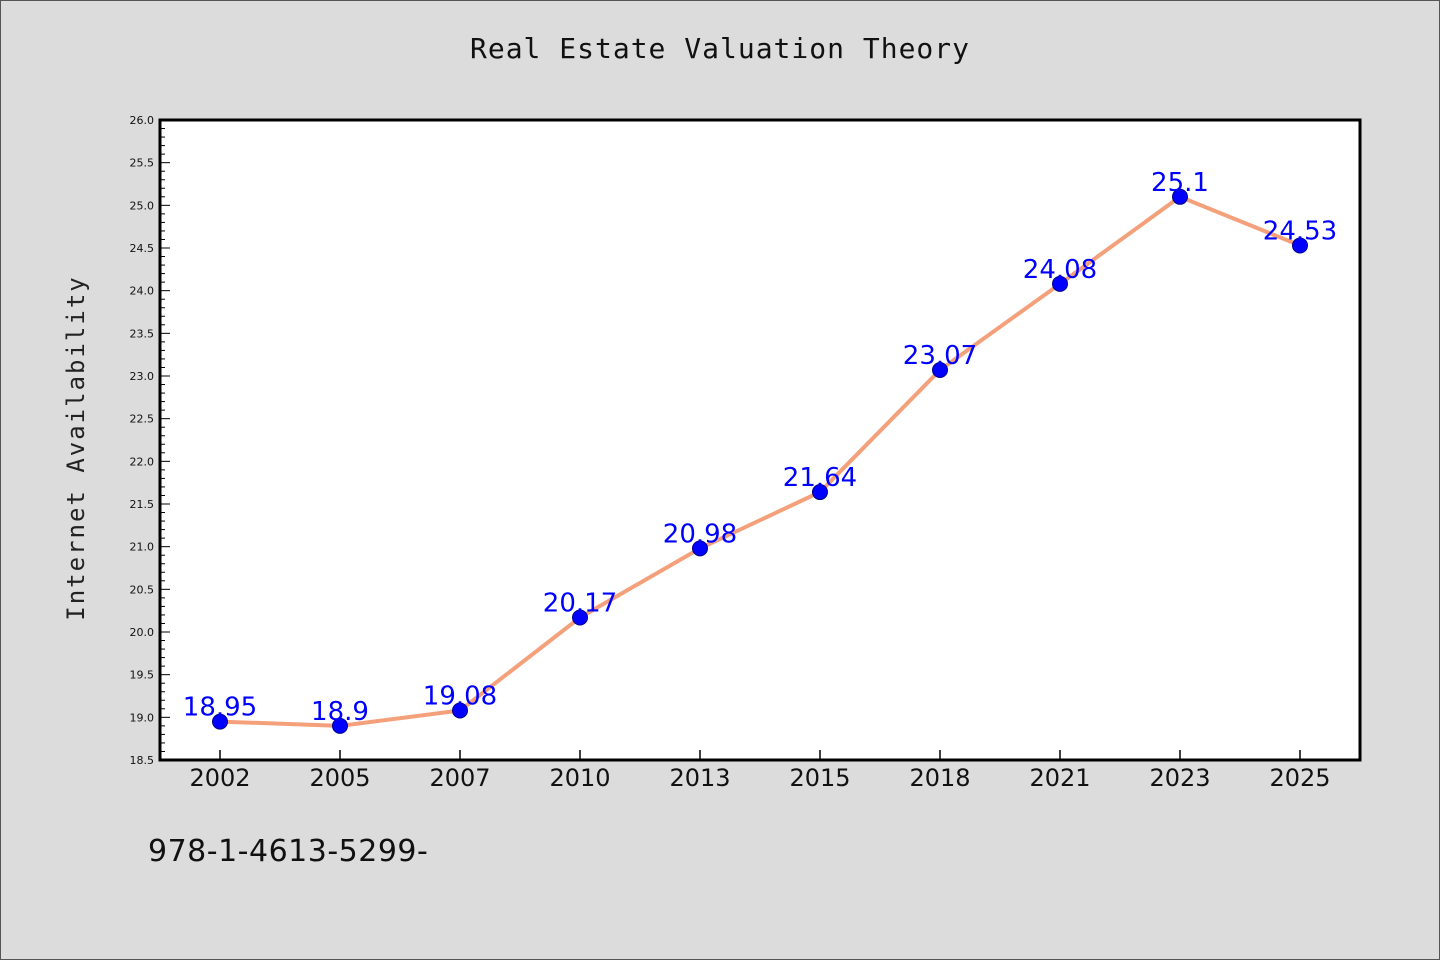  Describe the element at coordinates (1180, 183) in the screenshot. I see `data-label: 25.1` at that location.